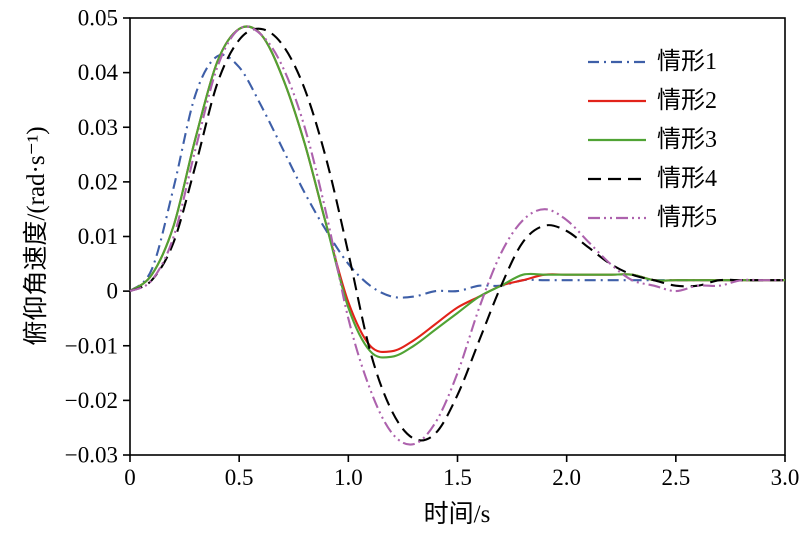 Image resolution: width=800 pixels, height=536 pixels. What do you see at coordinates (36, 236) in the screenshot?
I see `y-axis-label: 俯仰角速度/(rad·s⁻¹)` at bounding box center [36, 236].